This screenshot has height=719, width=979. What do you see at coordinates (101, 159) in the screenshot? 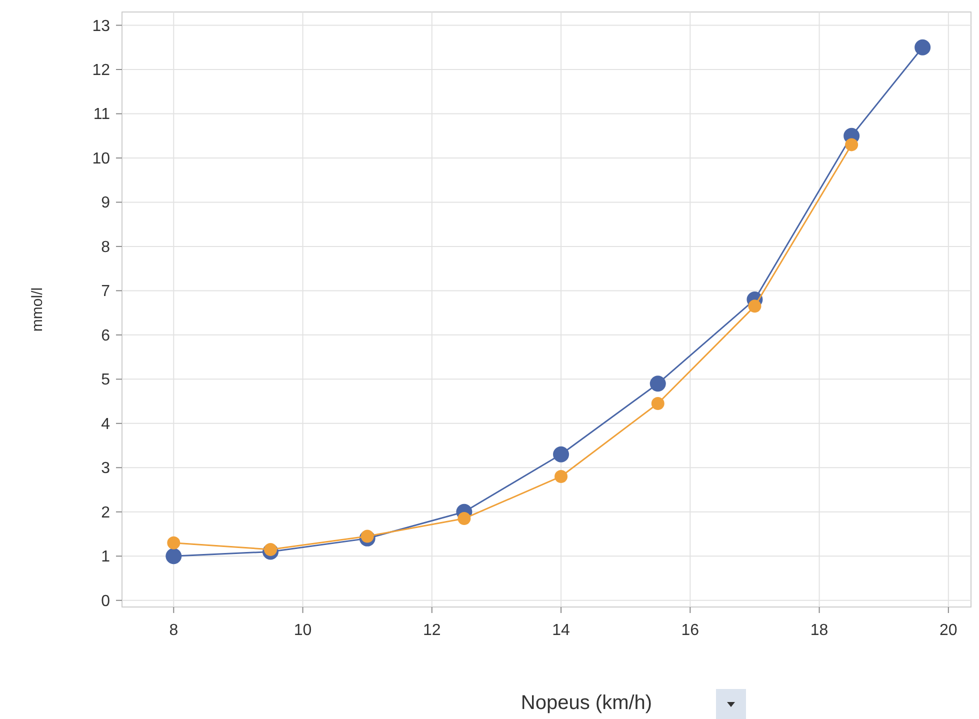
I see `y-tick-label: 10` at bounding box center [101, 159].